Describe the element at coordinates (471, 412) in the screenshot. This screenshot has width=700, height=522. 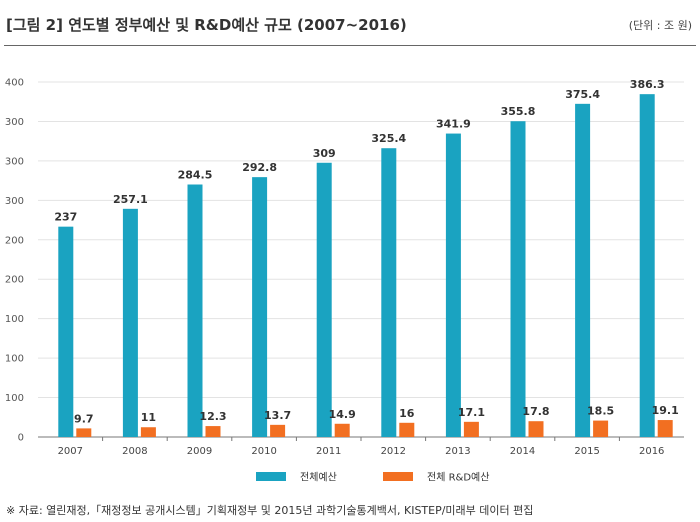
I see `data-label-rnd-budget: 17.1` at that location.